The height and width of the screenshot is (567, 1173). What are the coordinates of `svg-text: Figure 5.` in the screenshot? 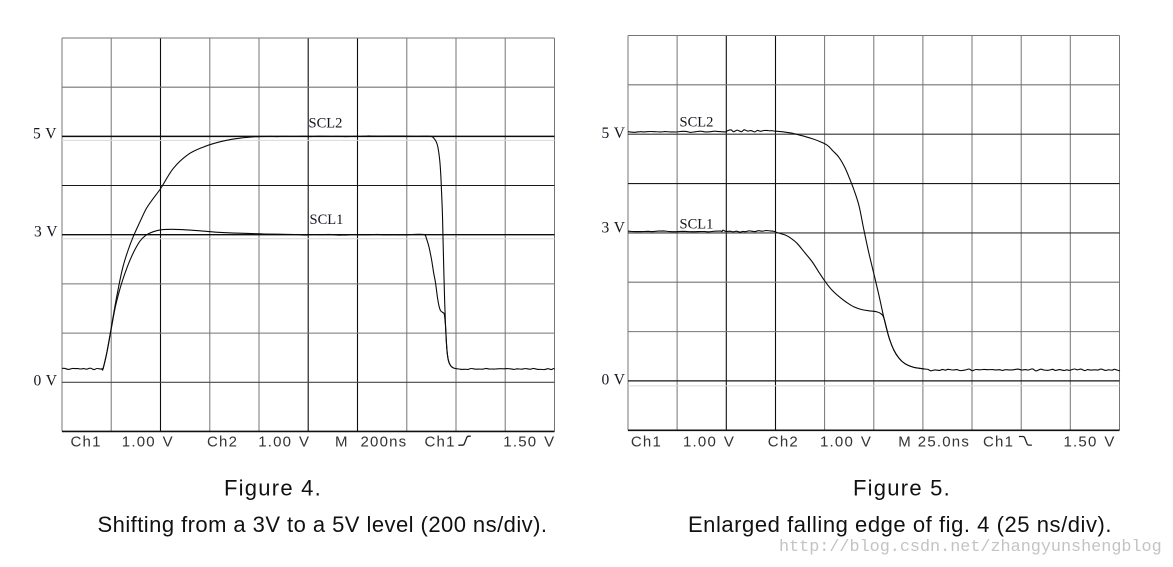 It's located at (902, 487).